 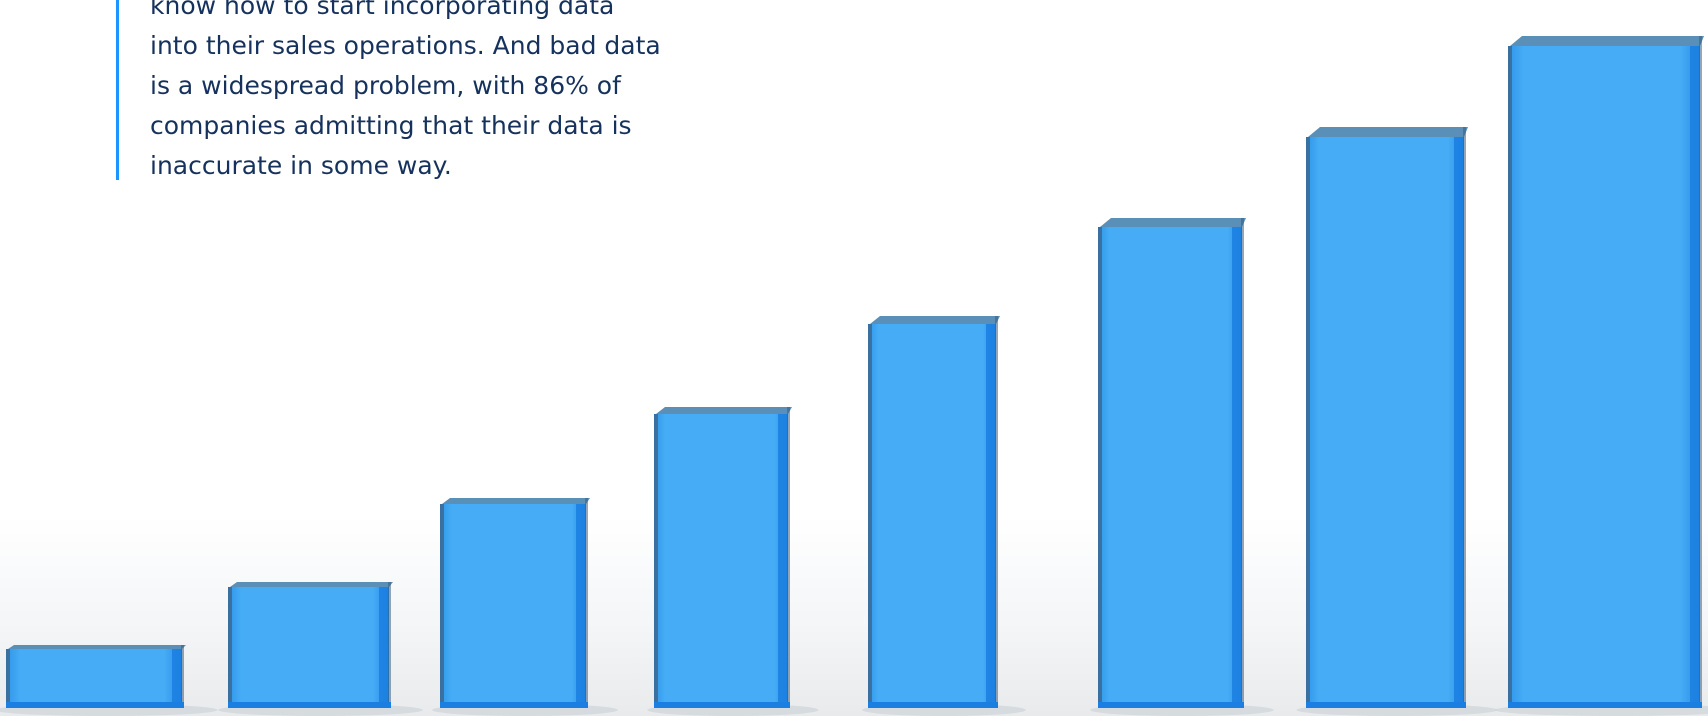 What do you see at coordinates (117, 90) in the screenshot?
I see `quote-accent-bar` at bounding box center [117, 90].